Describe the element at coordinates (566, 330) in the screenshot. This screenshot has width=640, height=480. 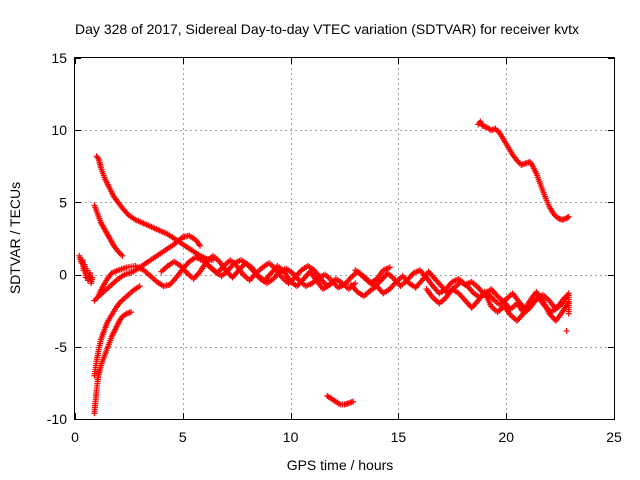
I see `arc-o-point` at that location.